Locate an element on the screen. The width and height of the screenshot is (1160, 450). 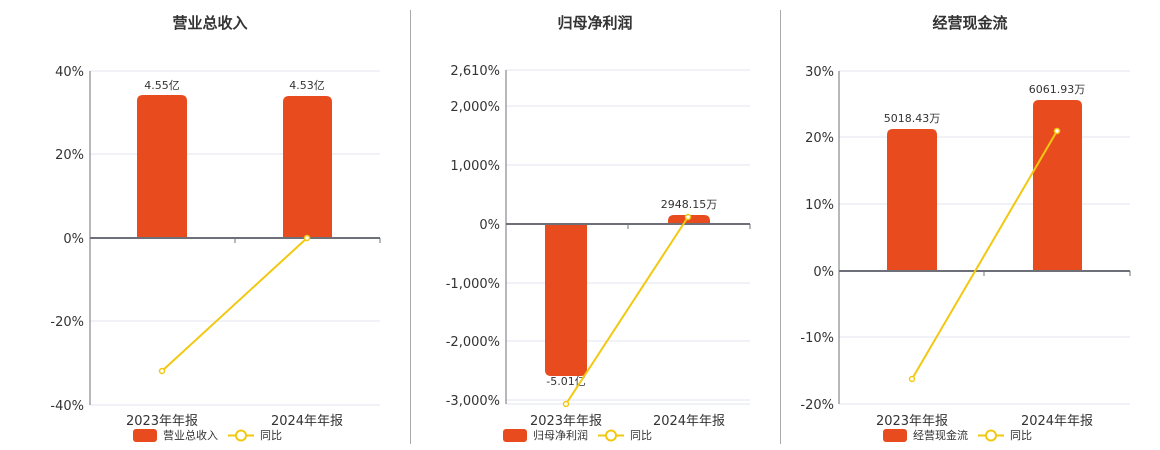
y-tick-label: 2,610% is located at coordinates (475, 71).